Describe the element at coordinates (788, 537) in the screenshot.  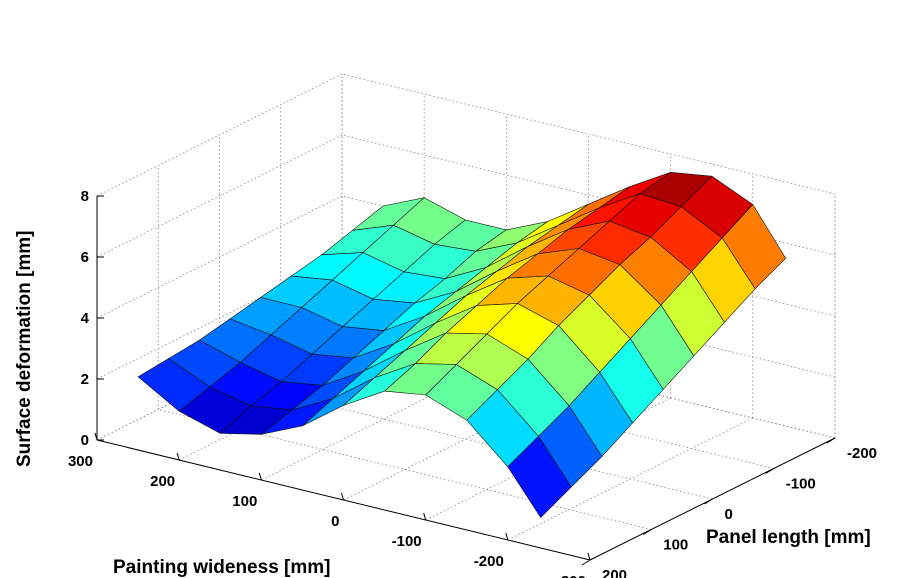
I see `y-axis-label: Panel length [mm]` at that location.